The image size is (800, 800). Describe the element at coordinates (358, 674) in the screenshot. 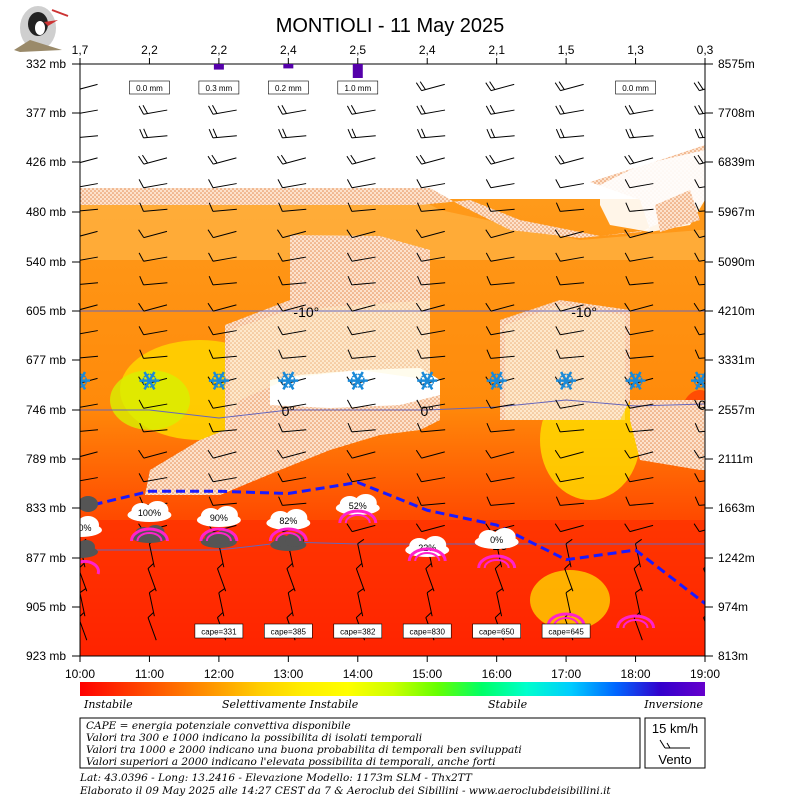

I see `time-tick-label: 14:00` at that location.